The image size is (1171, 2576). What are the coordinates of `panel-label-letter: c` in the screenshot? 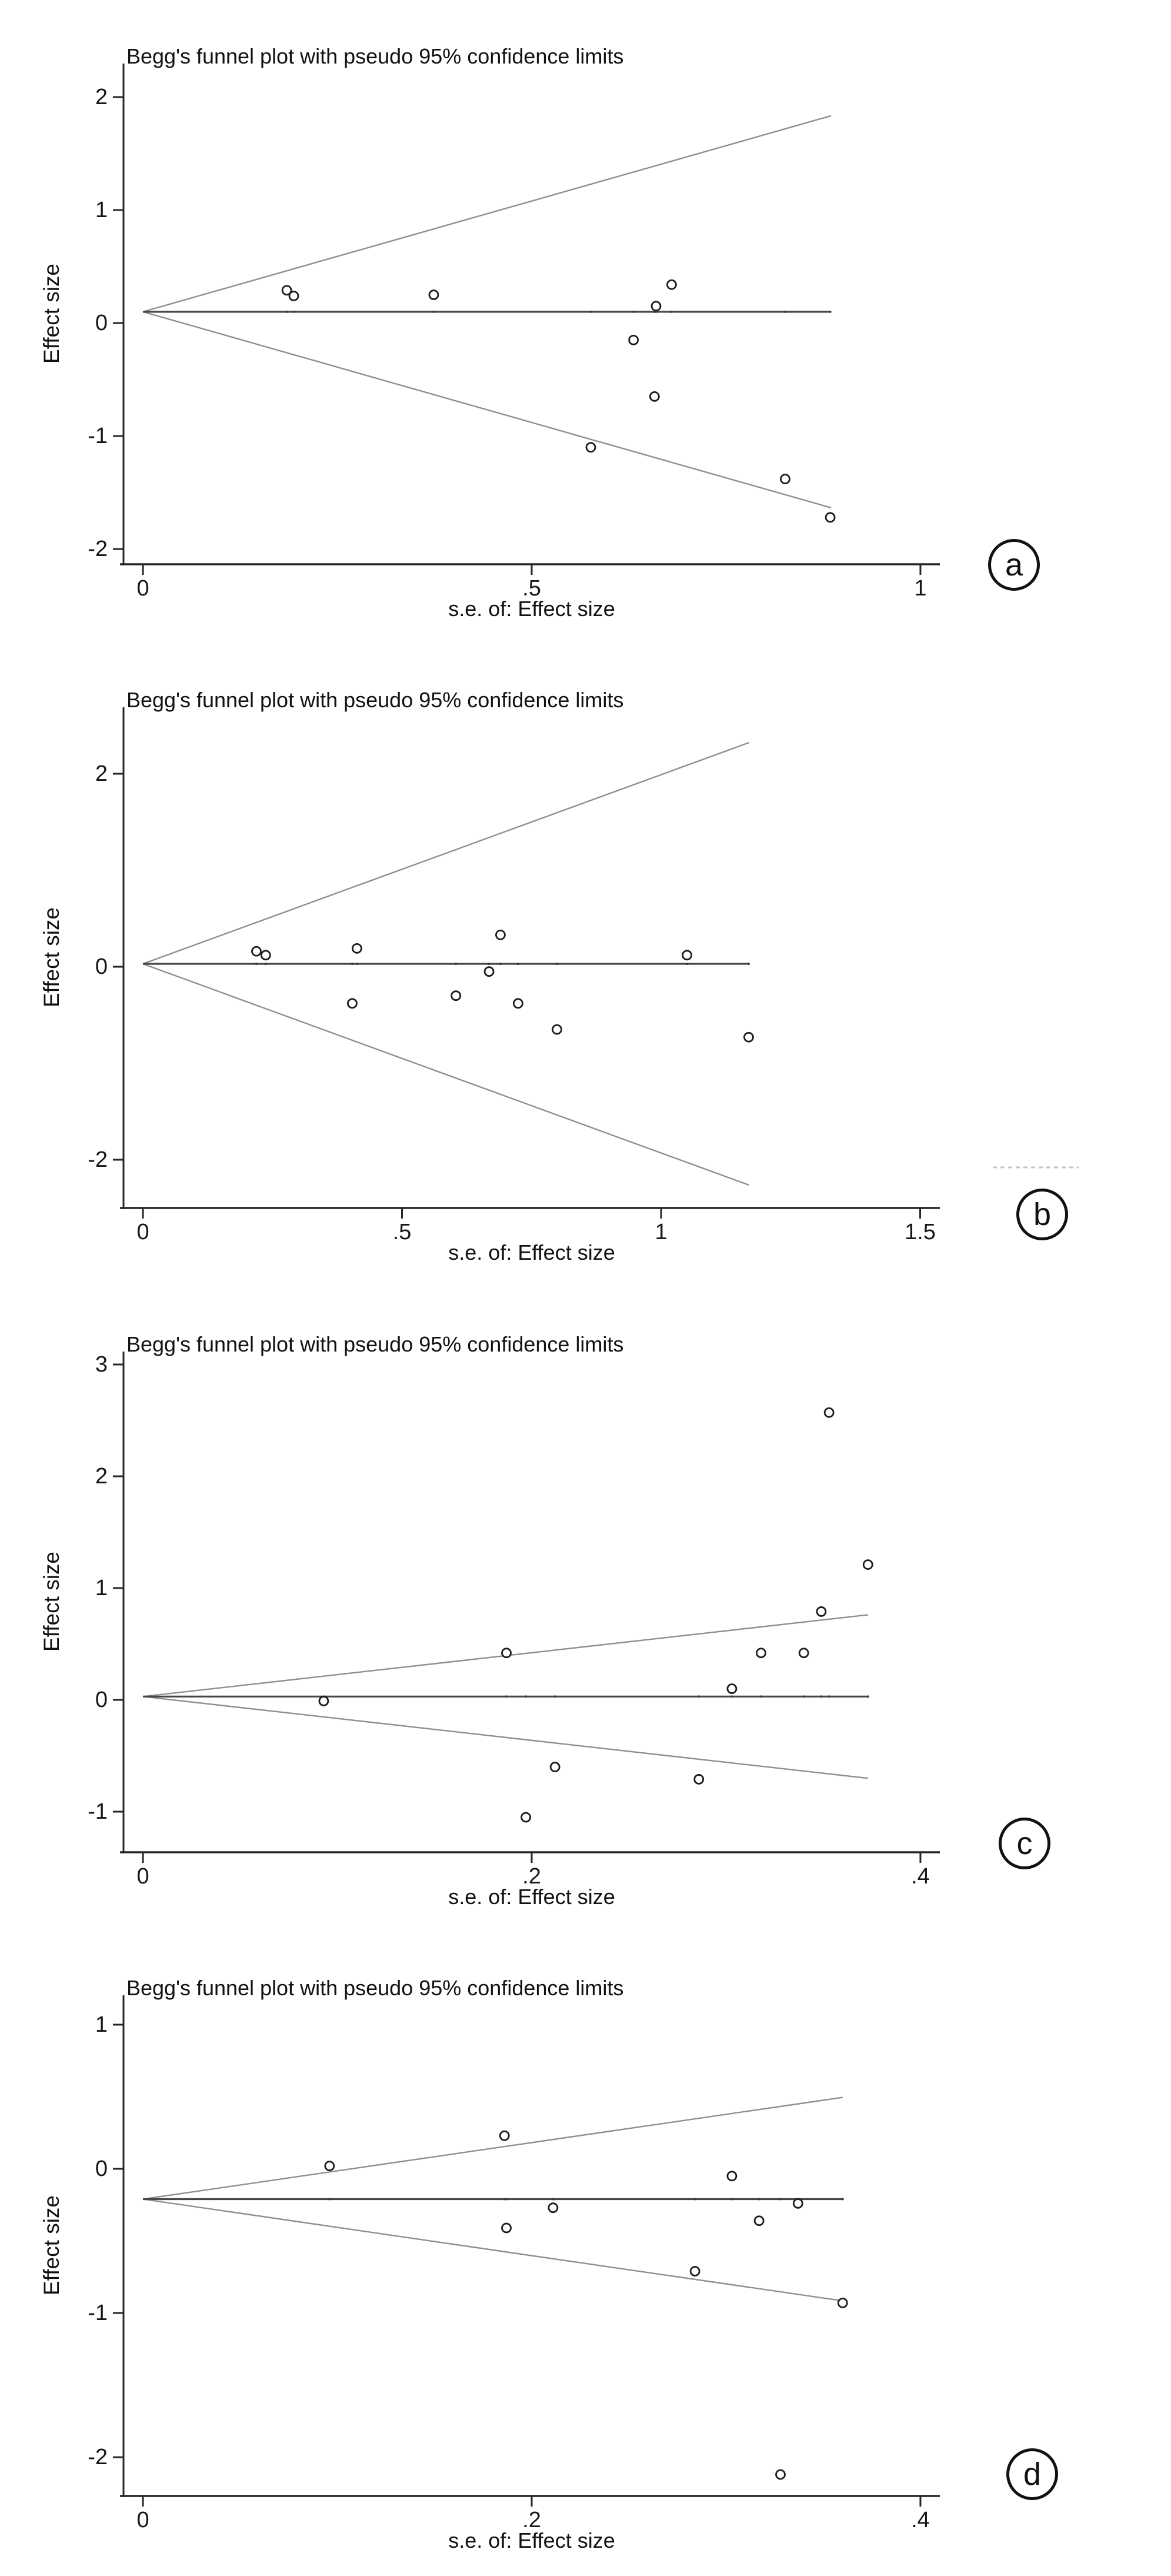 It's located at (1024, 1843).